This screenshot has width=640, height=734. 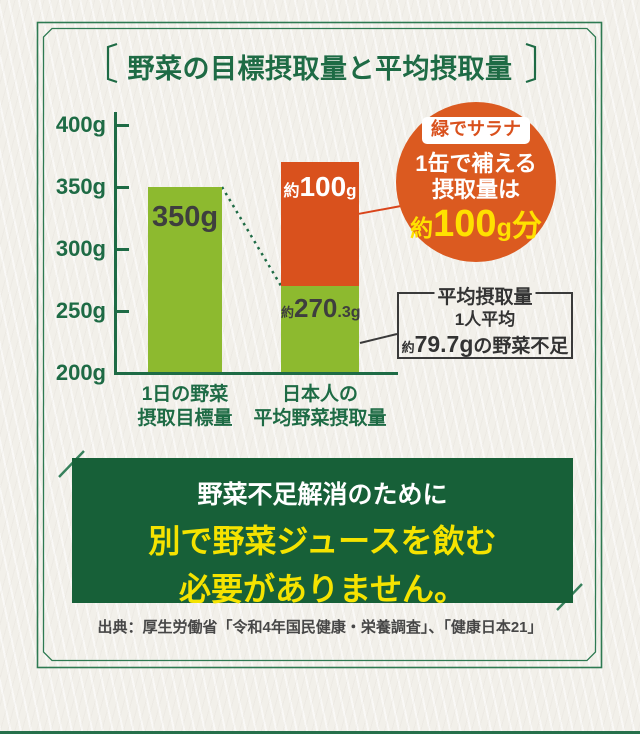 What do you see at coordinates (320, 732) in the screenshot?
I see `bottom-divider` at bounding box center [320, 732].